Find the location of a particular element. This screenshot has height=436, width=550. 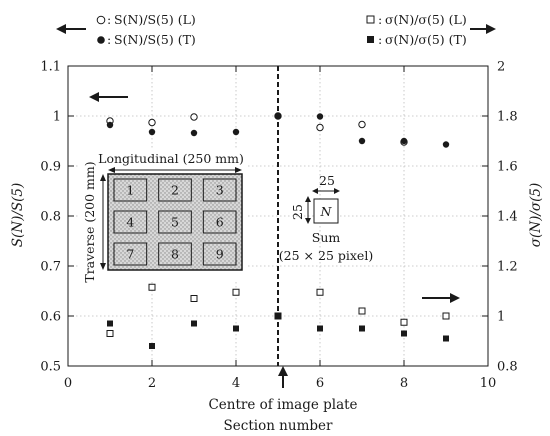

x-tick-label: 10 is located at coordinates (488, 383).